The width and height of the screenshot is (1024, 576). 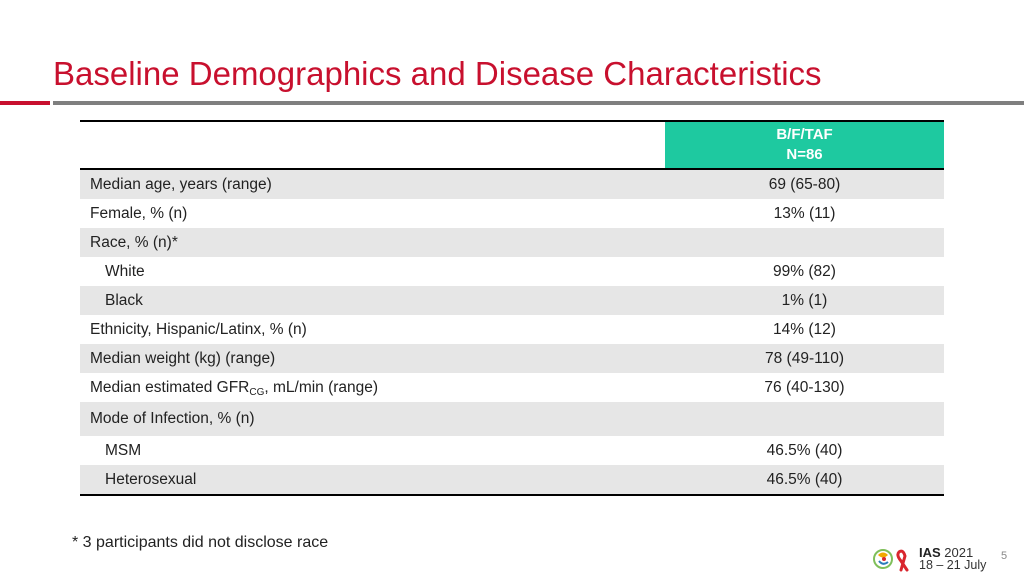 I want to click on title-accent-bar, so click(x=25, y=103).